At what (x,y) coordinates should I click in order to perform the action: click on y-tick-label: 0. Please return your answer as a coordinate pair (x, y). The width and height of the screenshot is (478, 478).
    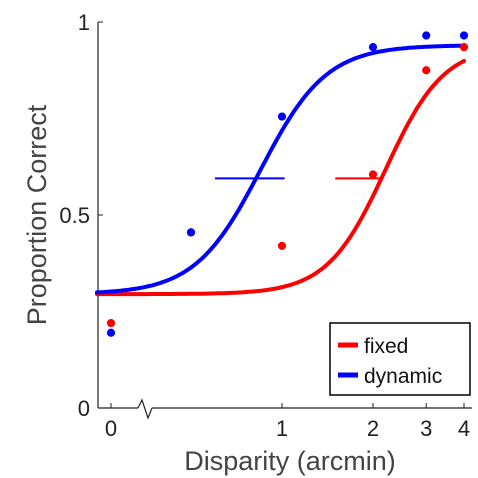
    Looking at the image, I should click on (84, 408).